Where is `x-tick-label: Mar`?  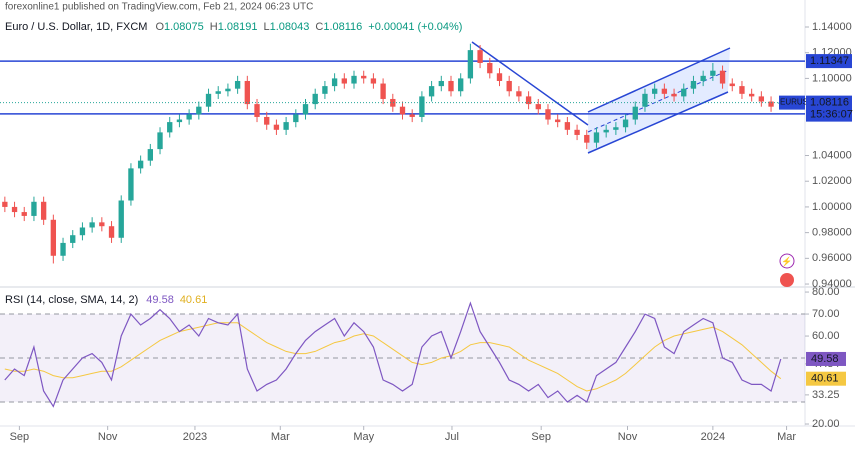 x-tick-label: Mar is located at coordinates (786, 437).